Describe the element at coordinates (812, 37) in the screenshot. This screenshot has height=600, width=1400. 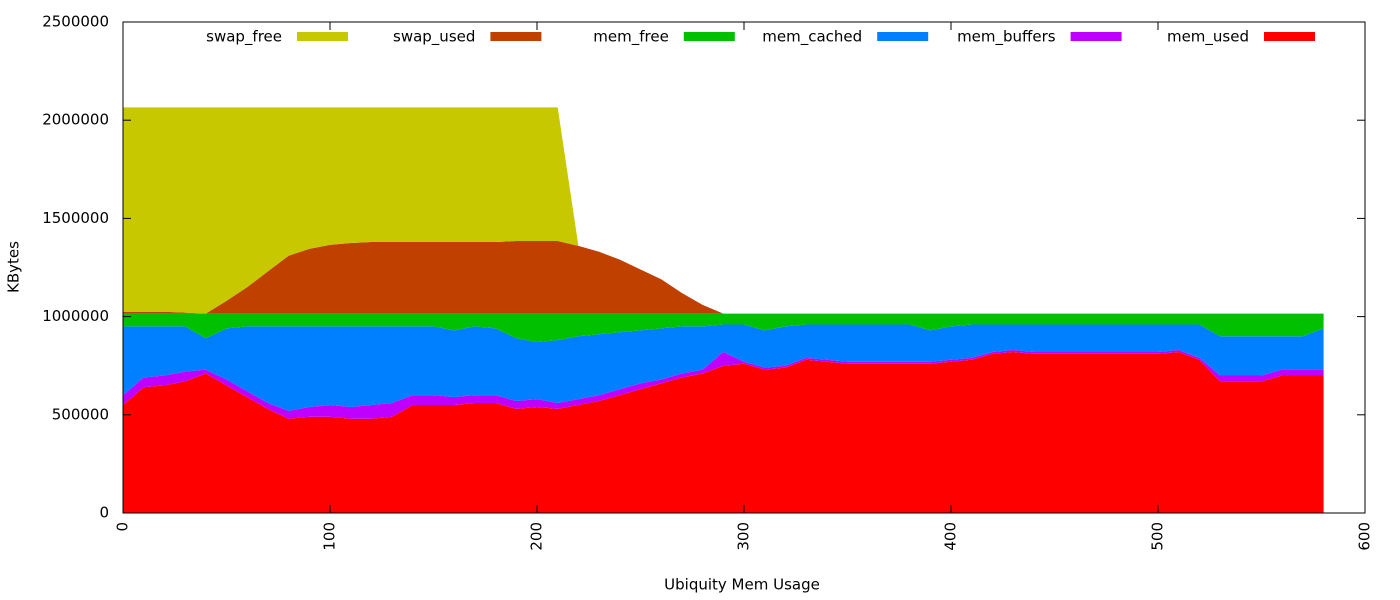
I see `legend-label: mem_cached` at that location.